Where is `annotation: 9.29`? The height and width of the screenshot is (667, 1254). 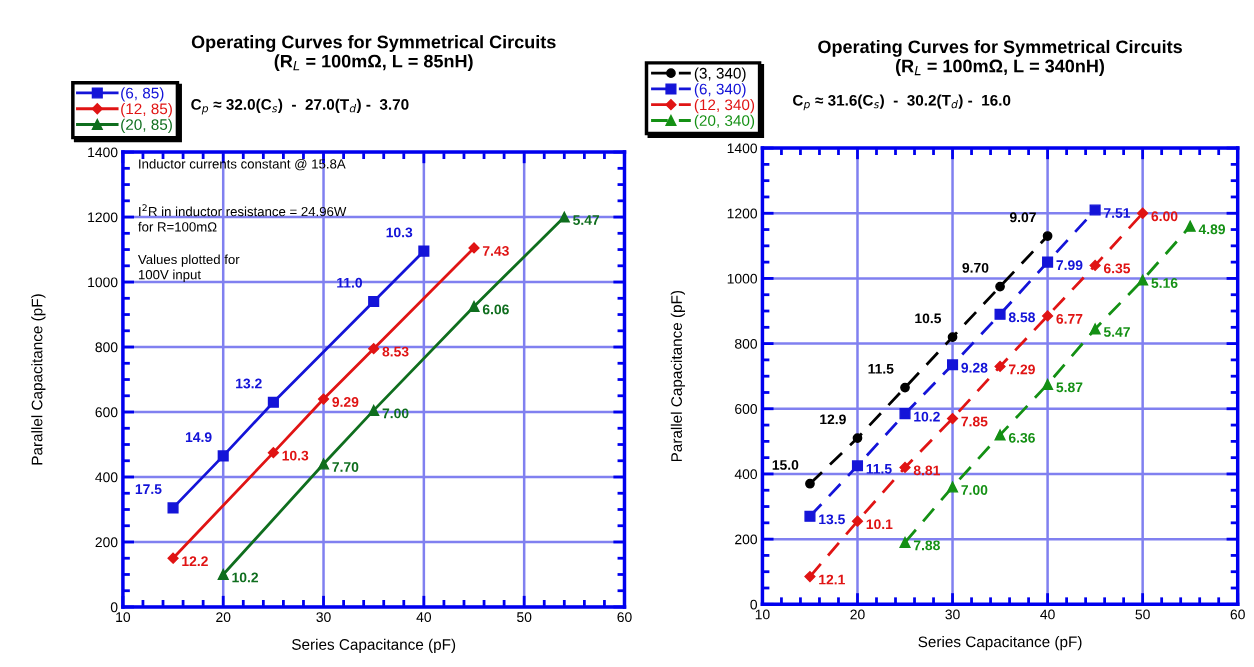 annotation: 9.29 is located at coordinates (345, 402).